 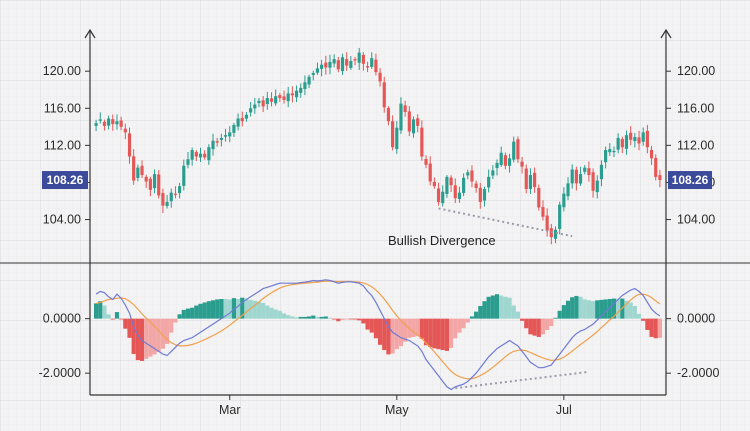 What do you see at coordinates (690, 180) in the screenshot?
I see `last-price-badge-right-text: 108.26` at bounding box center [690, 180].